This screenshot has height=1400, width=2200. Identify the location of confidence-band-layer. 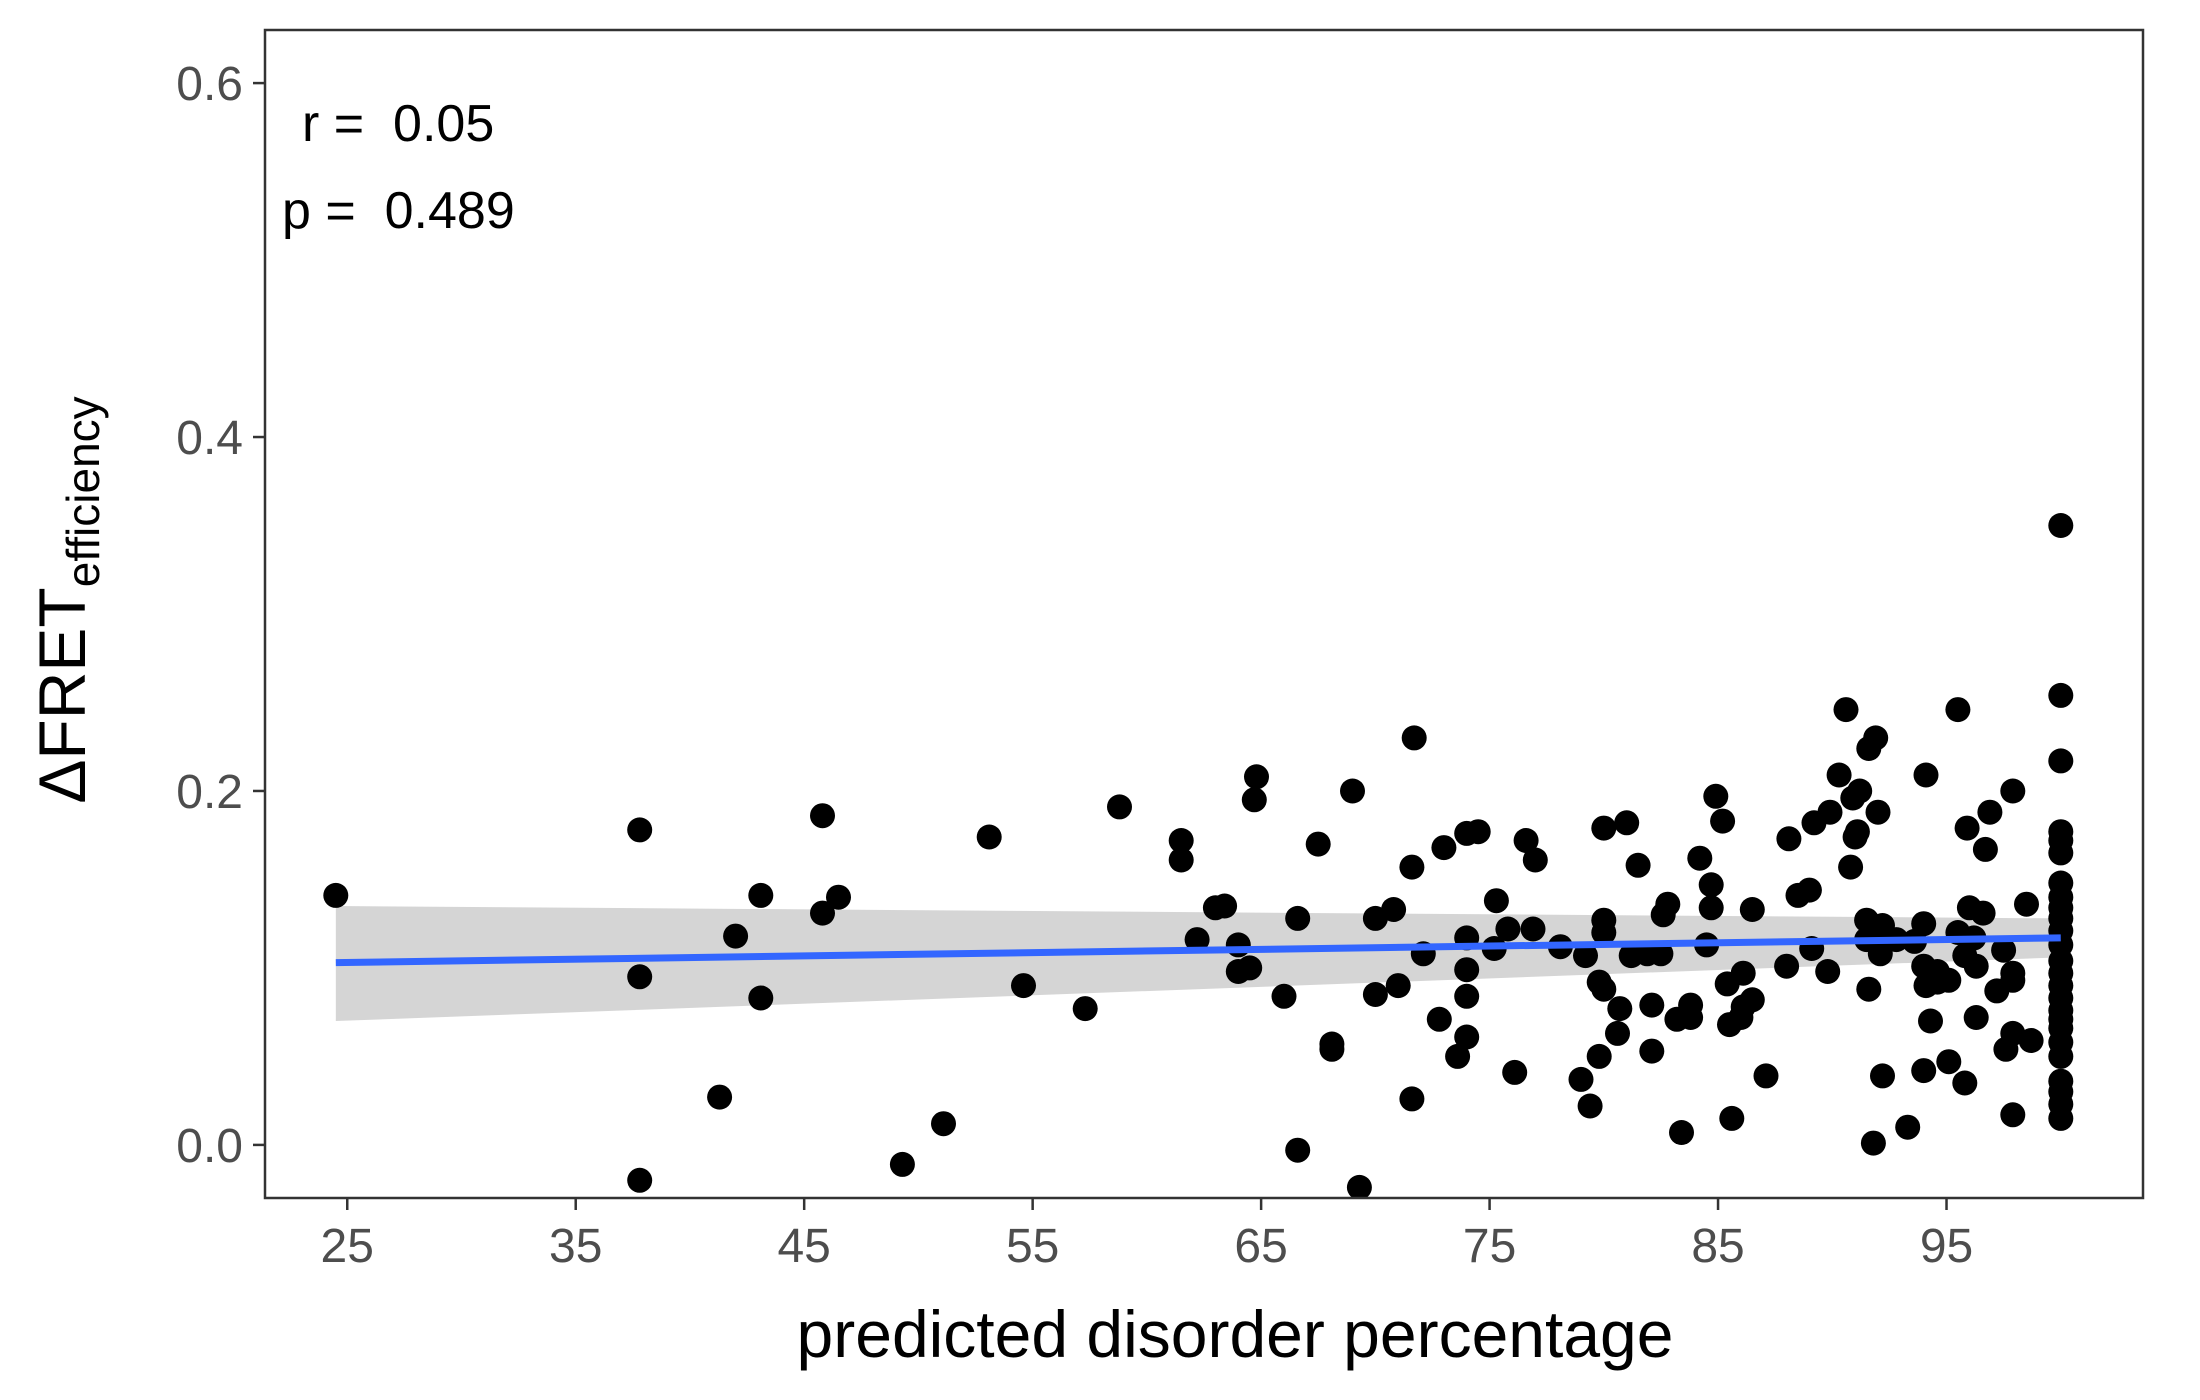
(1198, 964).